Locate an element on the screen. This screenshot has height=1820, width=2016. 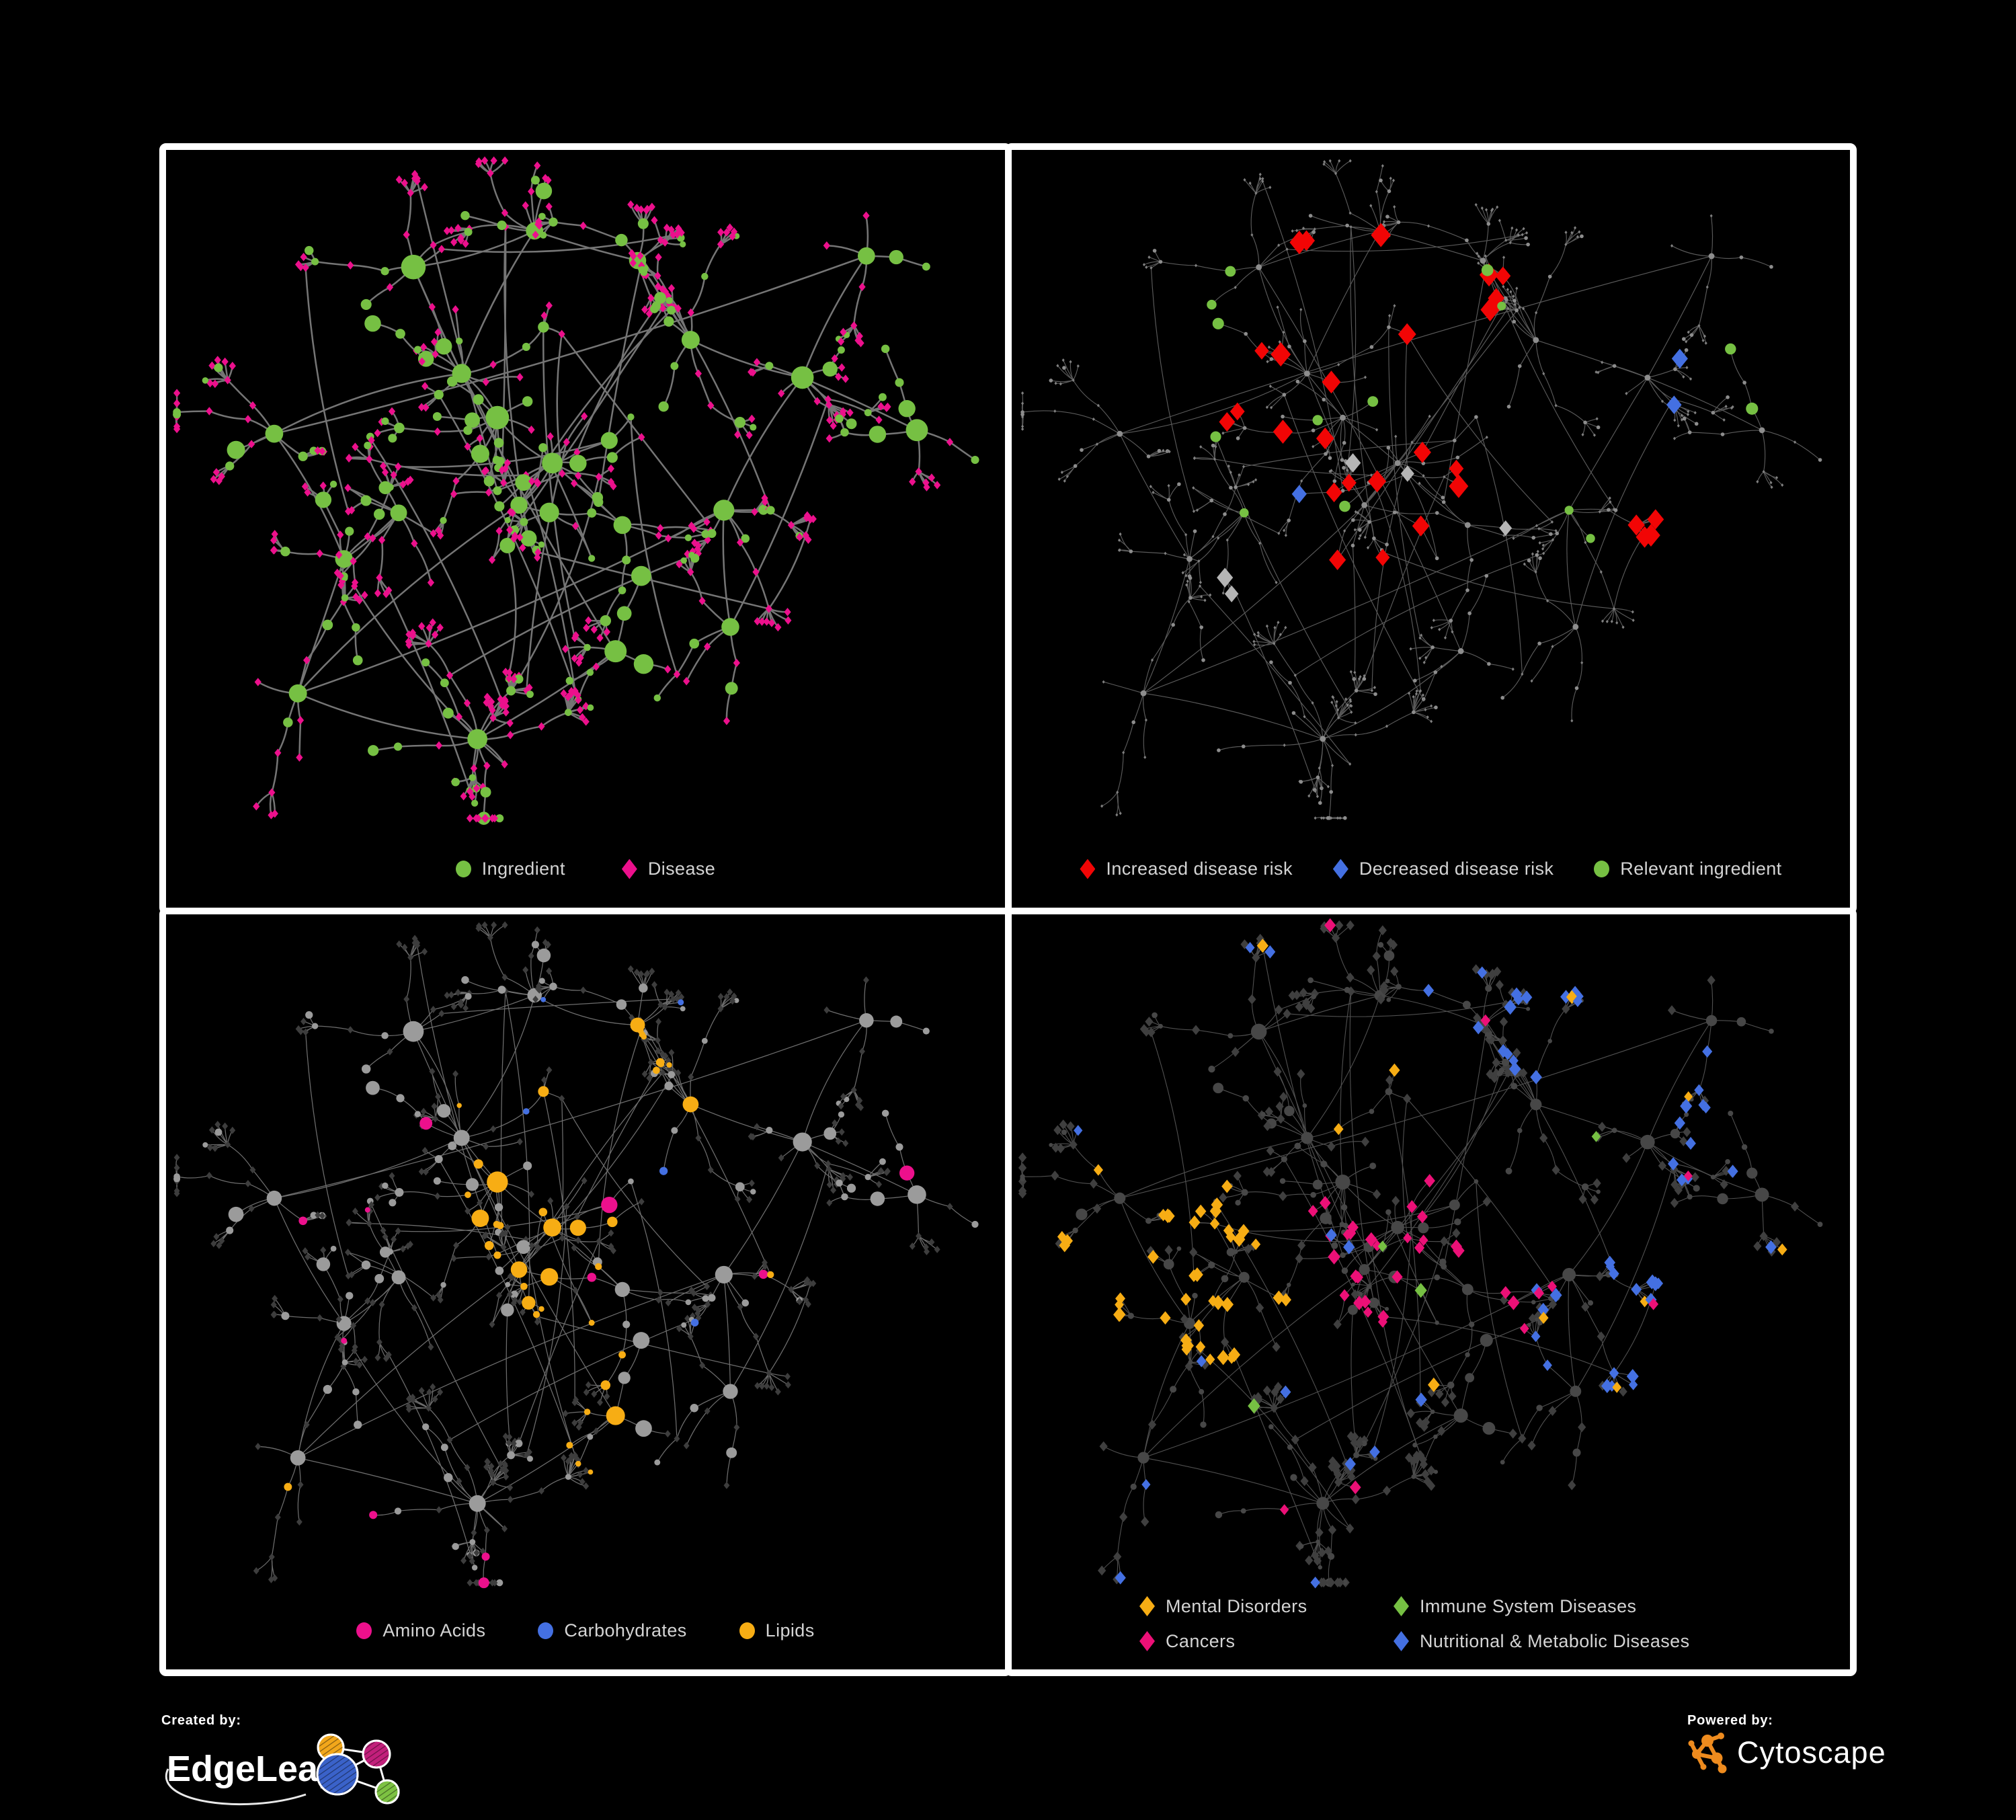
edgeleap-logo-network is located at coordinates (358, 1769).